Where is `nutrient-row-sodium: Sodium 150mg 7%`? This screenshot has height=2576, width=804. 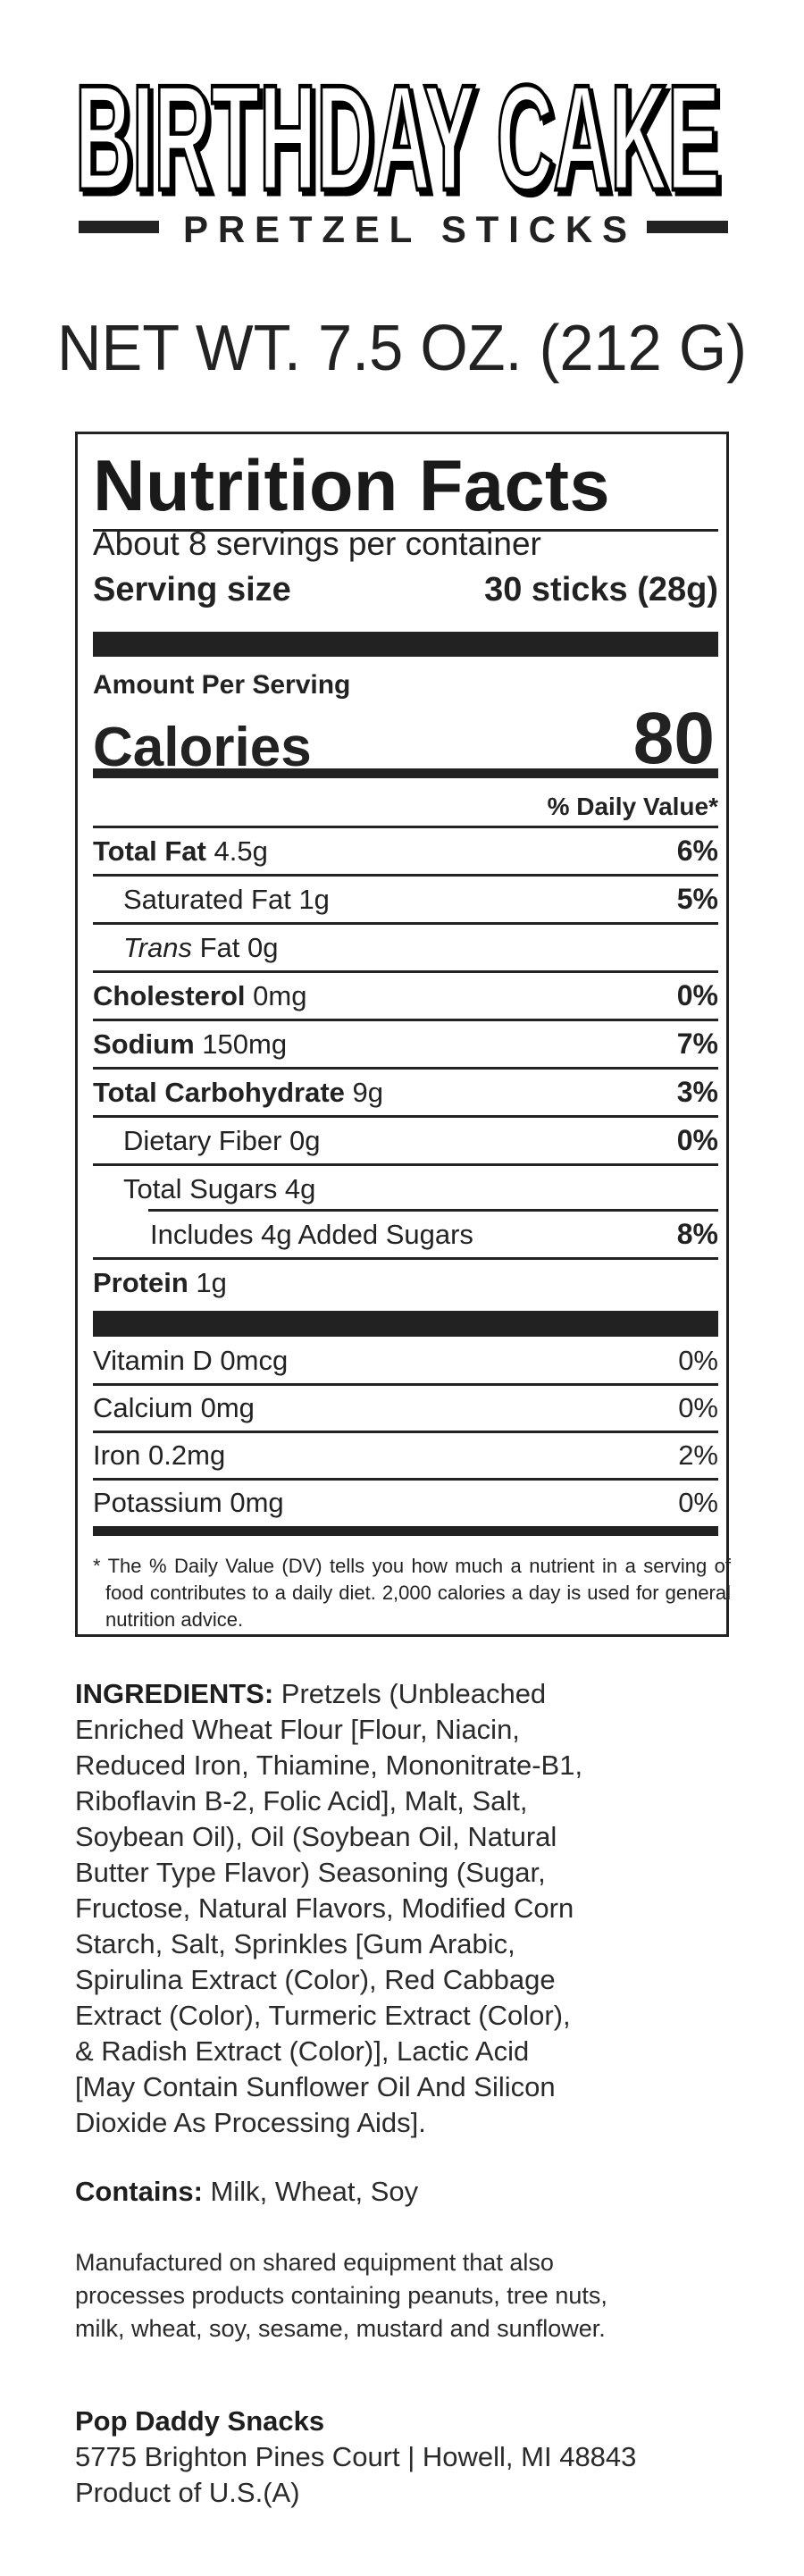
nutrient-row-sodium: Sodium 150mg 7% is located at coordinates (405, 1045).